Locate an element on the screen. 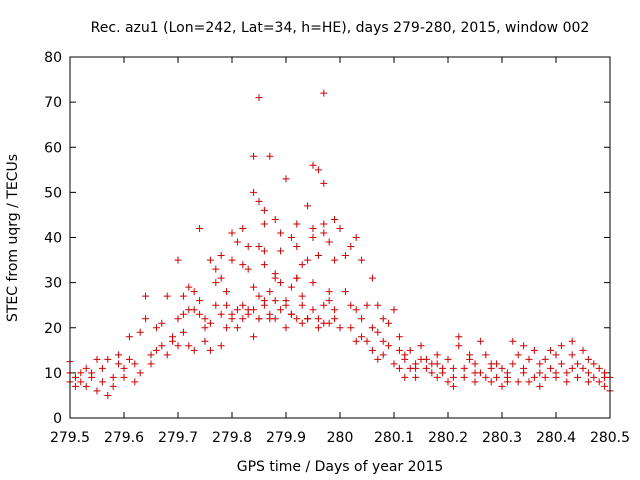 This screenshot has width=640, height=480. y-axis-label: STEC from uqrg / TECUs is located at coordinates (13, 238).